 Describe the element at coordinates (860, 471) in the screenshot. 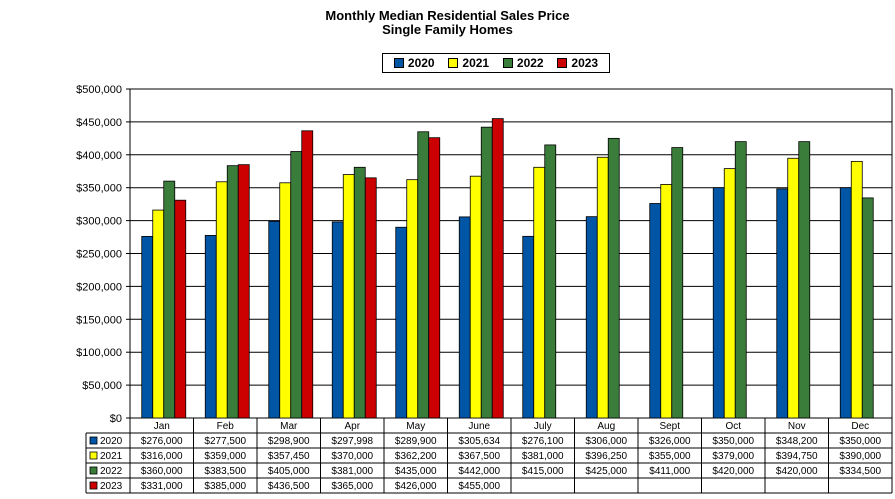

I see `table-value: $334,500` at that location.